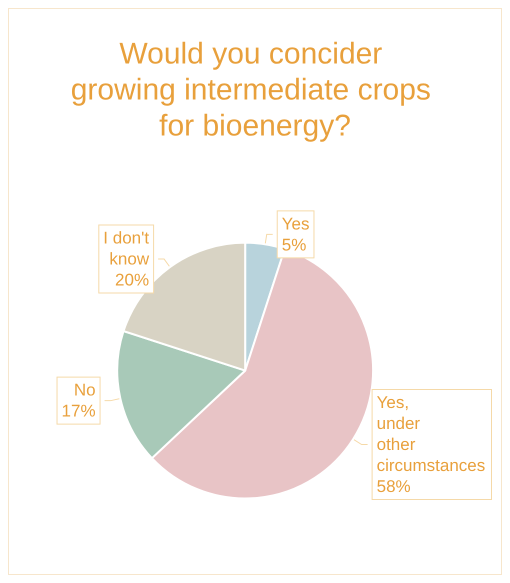  What do you see at coordinates (294, 244) in the screenshot?
I see `data-label: 5%` at bounding box center [294, 244].